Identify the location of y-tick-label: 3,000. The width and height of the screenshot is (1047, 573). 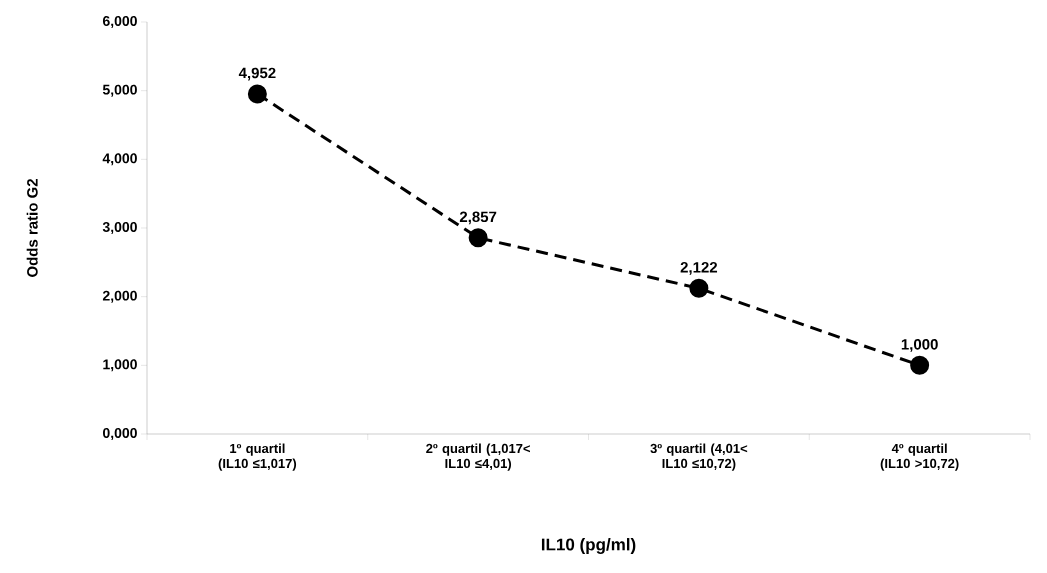
(119, 228).